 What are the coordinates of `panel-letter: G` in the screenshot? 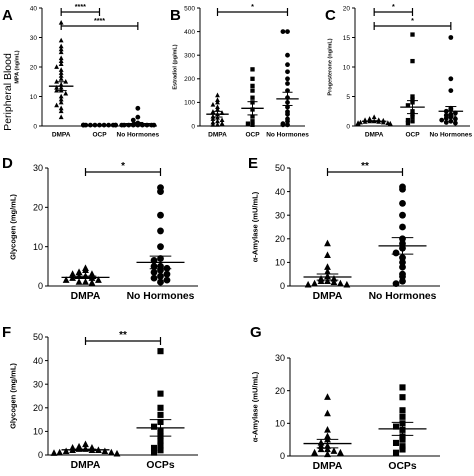 It's located at (256, 332).